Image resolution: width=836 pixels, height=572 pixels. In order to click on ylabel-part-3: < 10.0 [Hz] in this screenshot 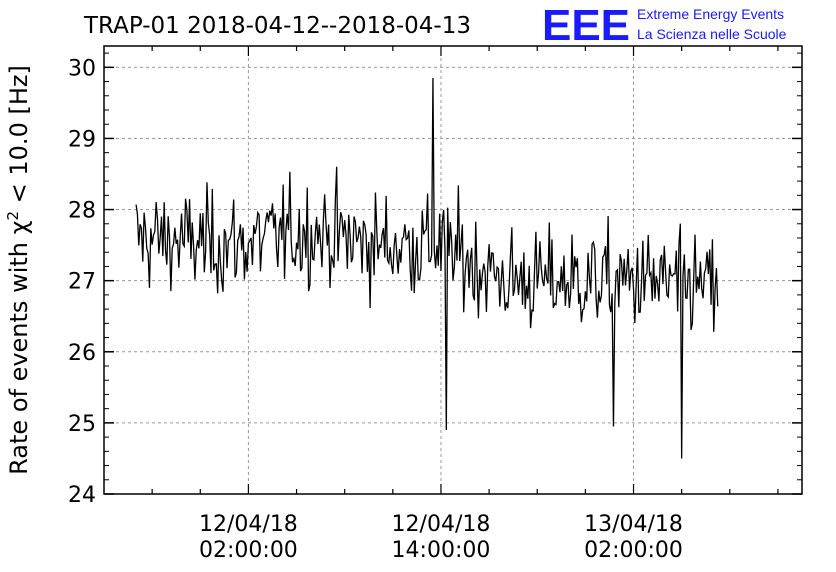, I will do `click(19, 138)`.